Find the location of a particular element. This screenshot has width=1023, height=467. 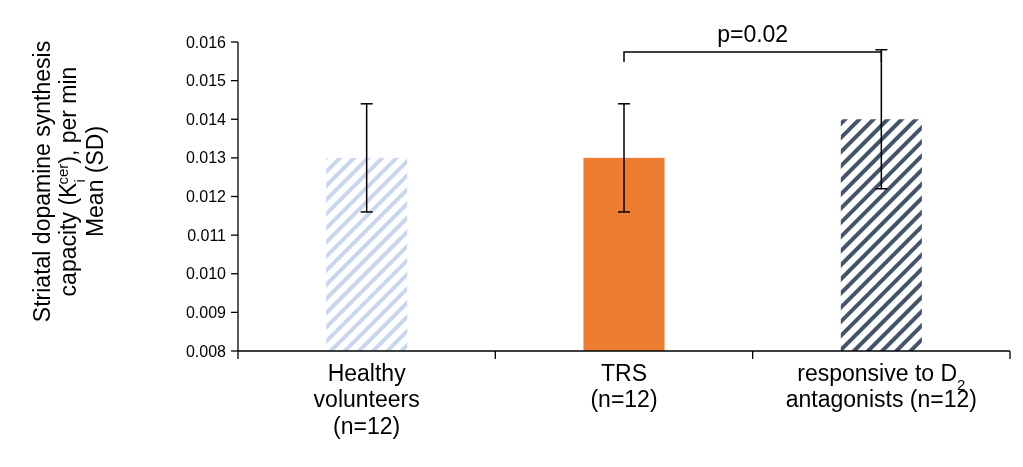

x-tick-label: responsive to D$_{2}$ antagonists (n=12) is located at coordinates (881, 386).